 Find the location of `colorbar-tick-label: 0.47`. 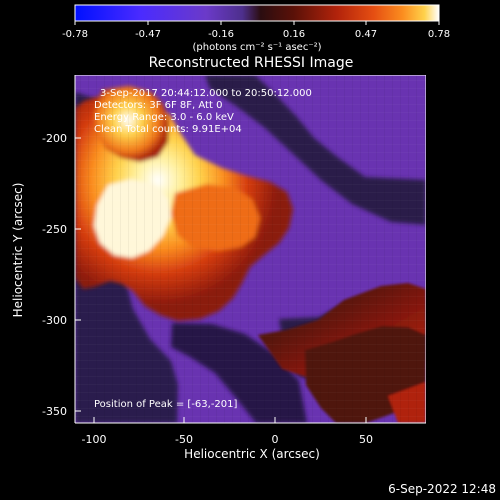

colorbar-tick-label: 0.47 is located at coordinates (366, 34).